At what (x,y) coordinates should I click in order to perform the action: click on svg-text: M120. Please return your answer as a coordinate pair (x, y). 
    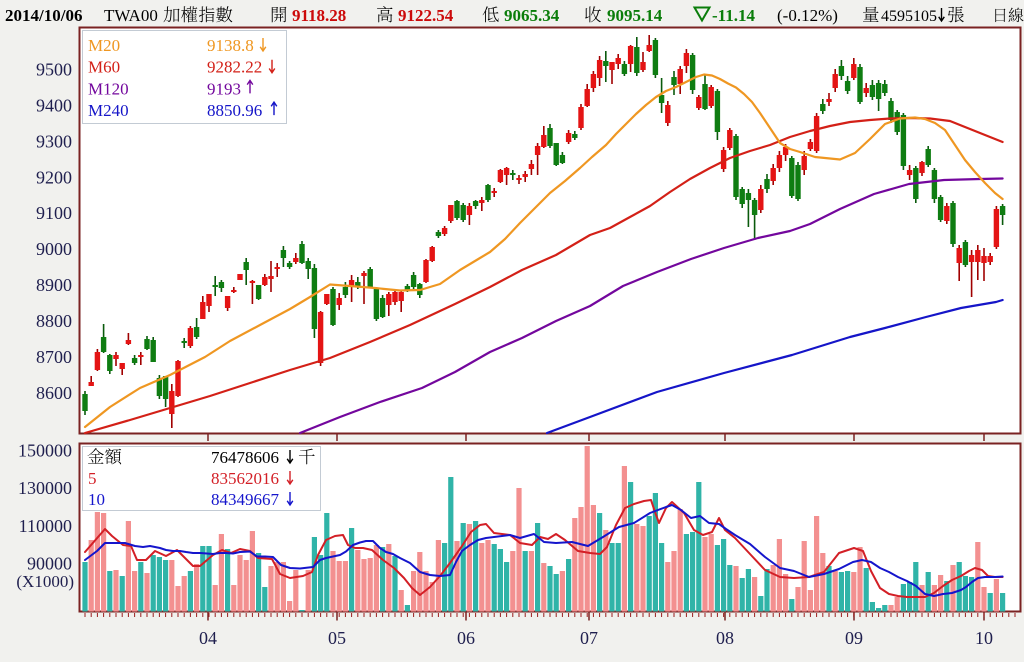
    Looking at the image, I should click on (108, 88).